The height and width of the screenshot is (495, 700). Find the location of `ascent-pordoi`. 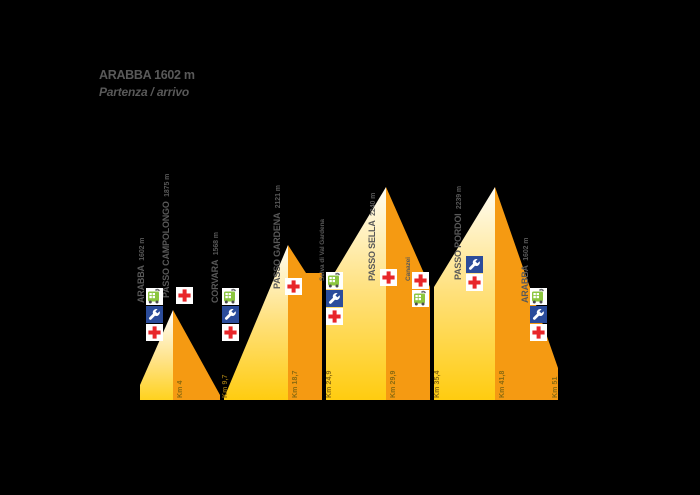

ascent-pordoi is located at coordinates (464, 293).